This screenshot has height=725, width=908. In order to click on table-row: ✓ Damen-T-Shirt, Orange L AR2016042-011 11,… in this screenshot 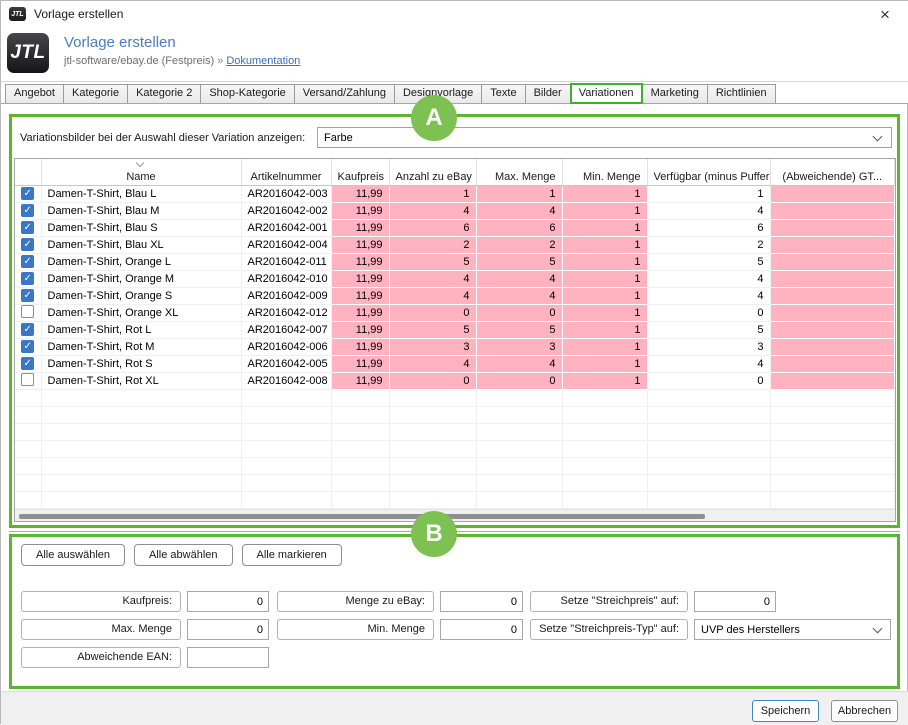, I will do `click(455, 262)`.